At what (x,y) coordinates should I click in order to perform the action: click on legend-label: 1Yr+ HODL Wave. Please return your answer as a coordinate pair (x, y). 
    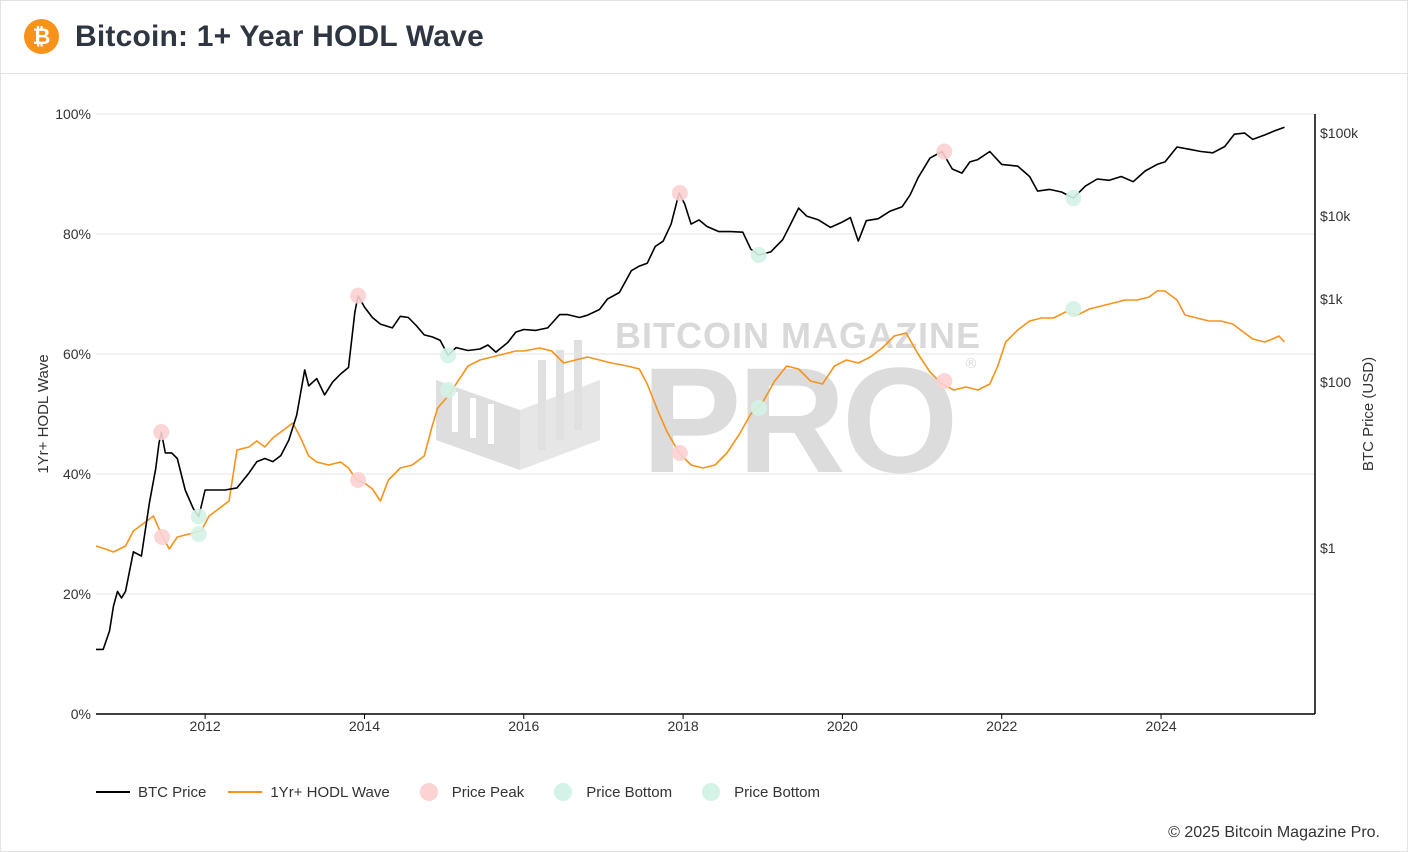
    Looking at the image, I should click on (330, 792).